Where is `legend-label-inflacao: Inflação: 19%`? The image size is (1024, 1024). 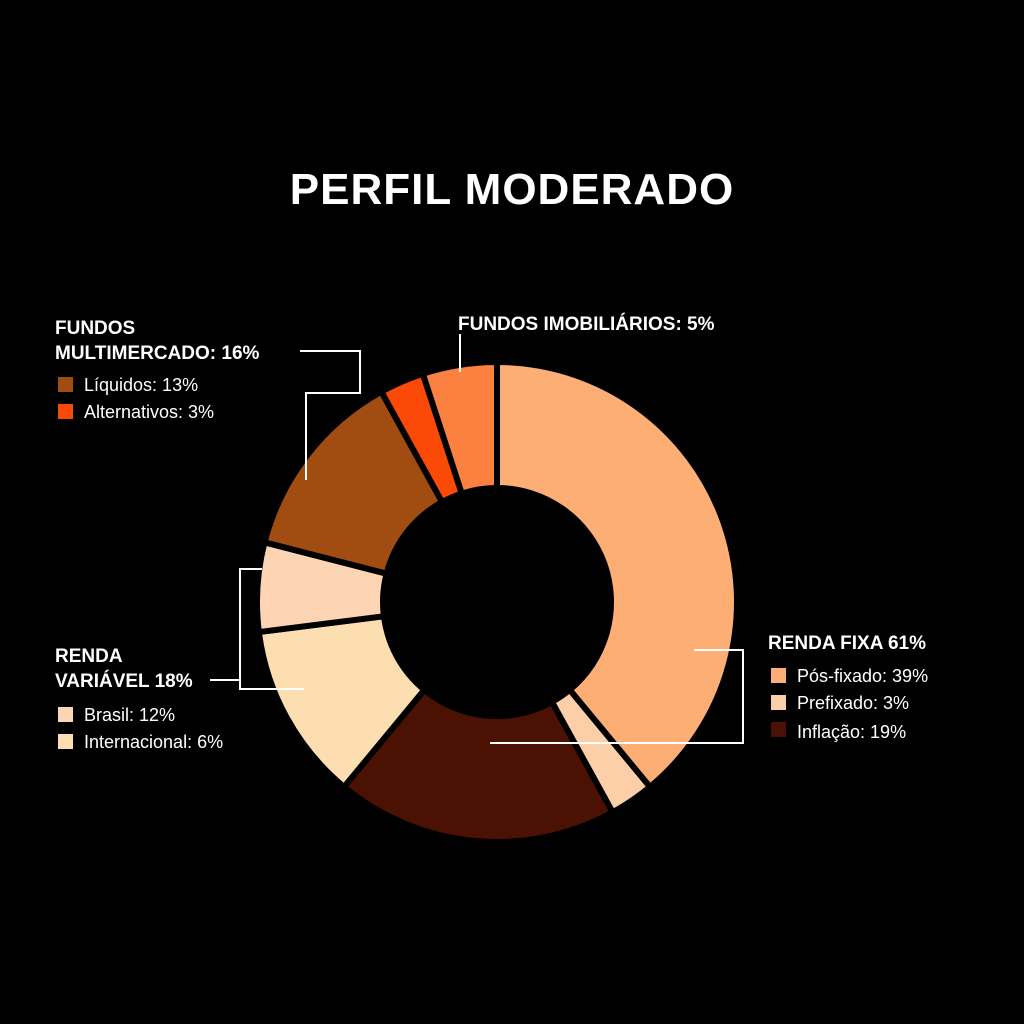
legend-label-inflacao: Inflação: 19% is located at coordinates (851, 732).